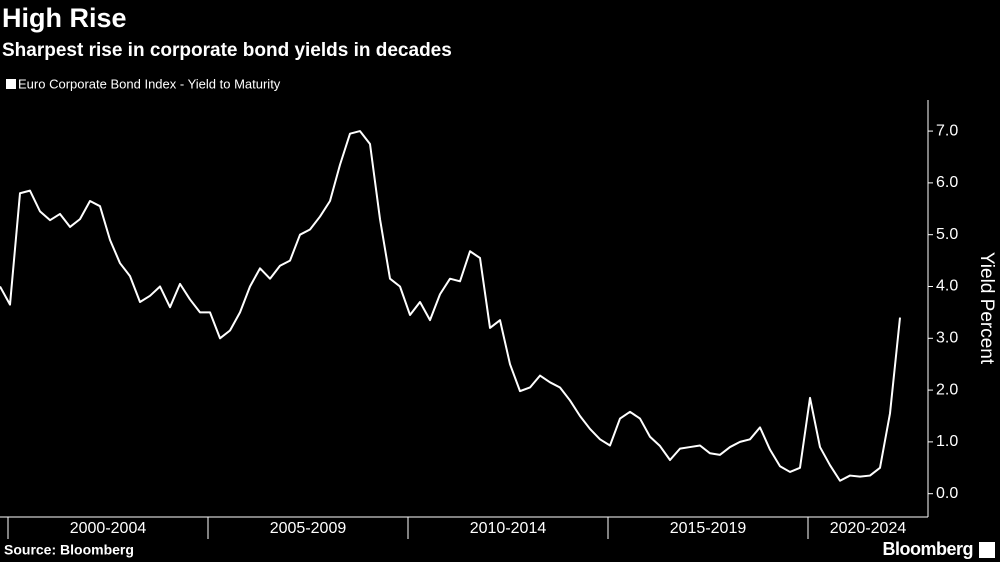 Image resolution: width=1000 pixels, height=562 pixels. Describe the element at coordinates (508, 528) in the screenshot. I see `x-tick-label: 2010-2014` at that location.